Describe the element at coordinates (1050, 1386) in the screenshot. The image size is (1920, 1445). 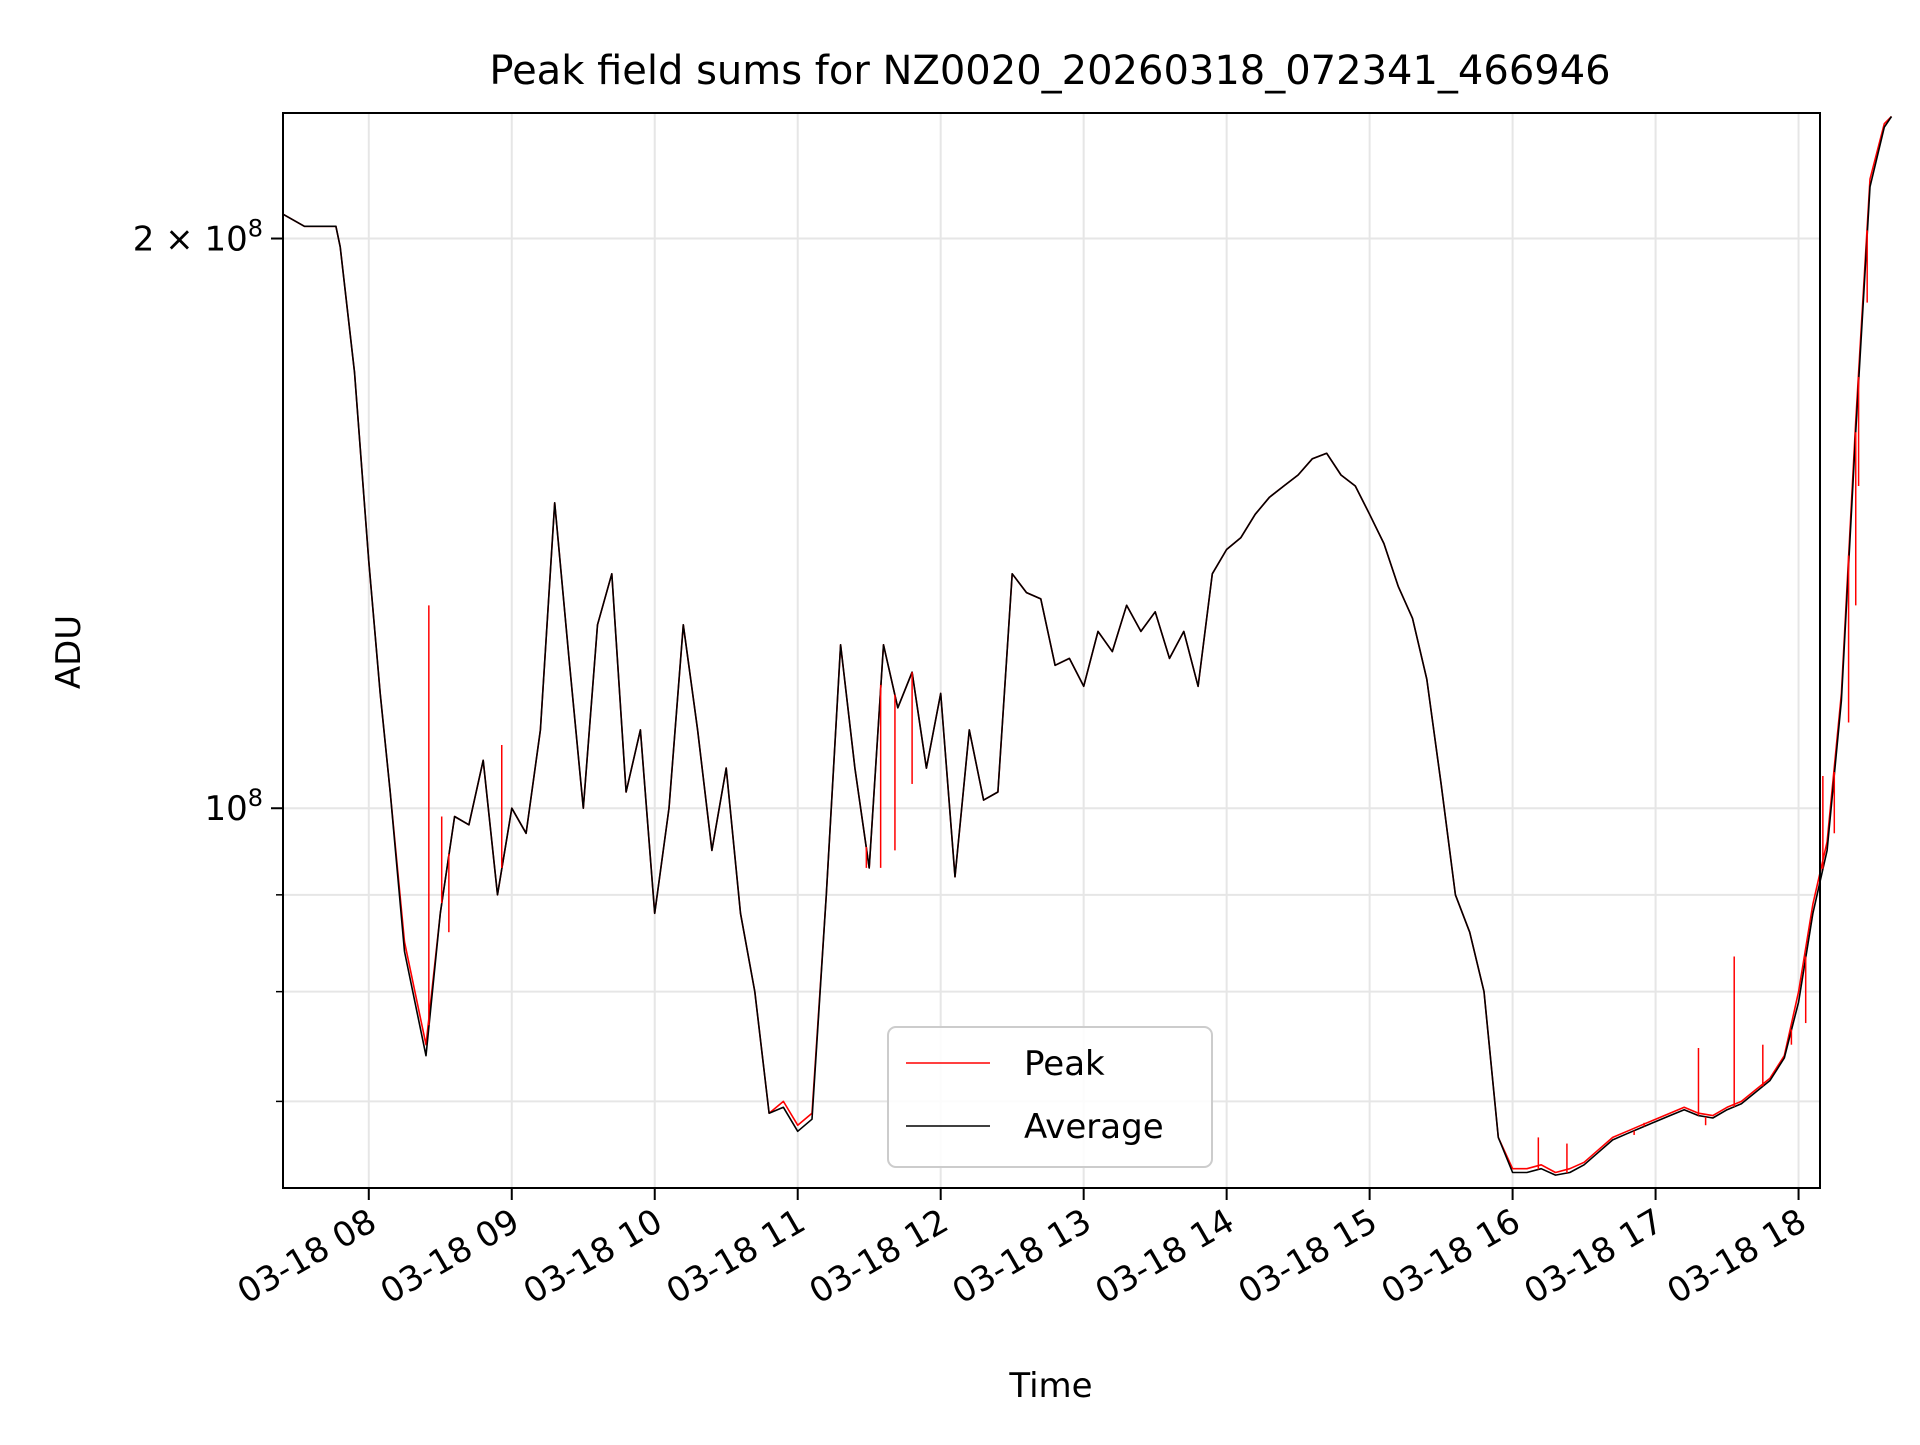
I see `x-axis-label: Time` at that location.